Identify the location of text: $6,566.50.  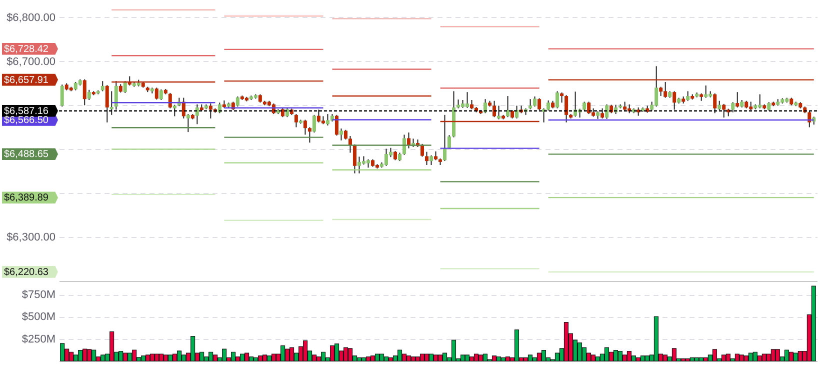
(26, 120).